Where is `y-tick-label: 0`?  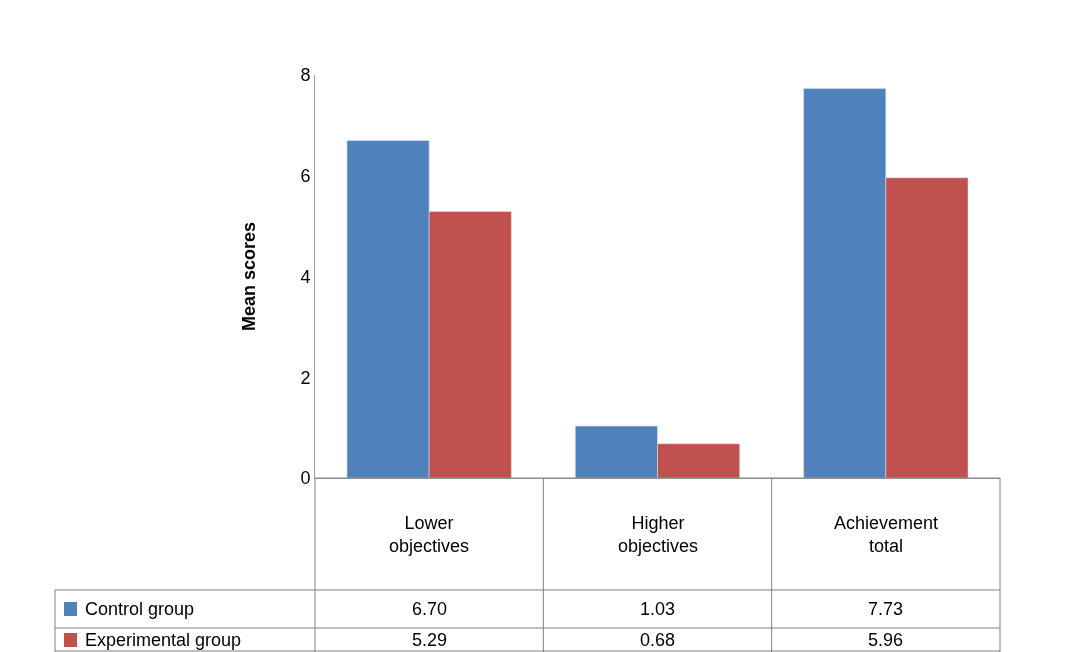
y-tick-label: 0 is located at coordinates (305, 478).